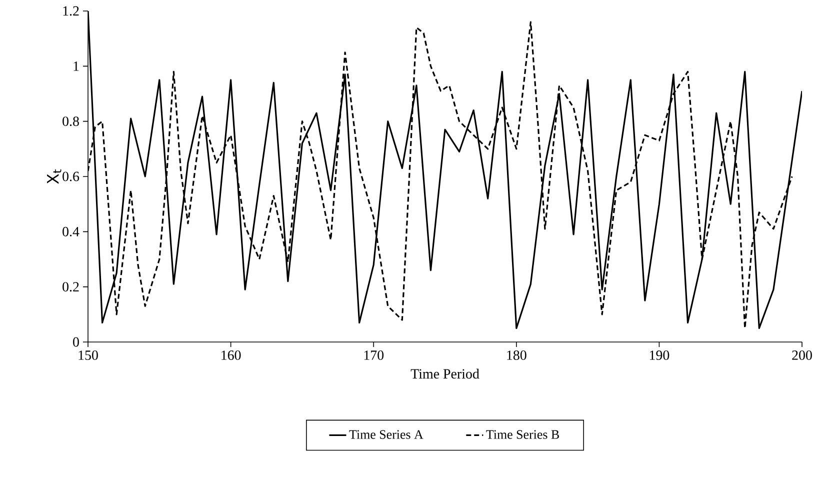  Describe the element at coordinates (88, 355) in the screenshot. I see `x-tick-label: 150` at that location.